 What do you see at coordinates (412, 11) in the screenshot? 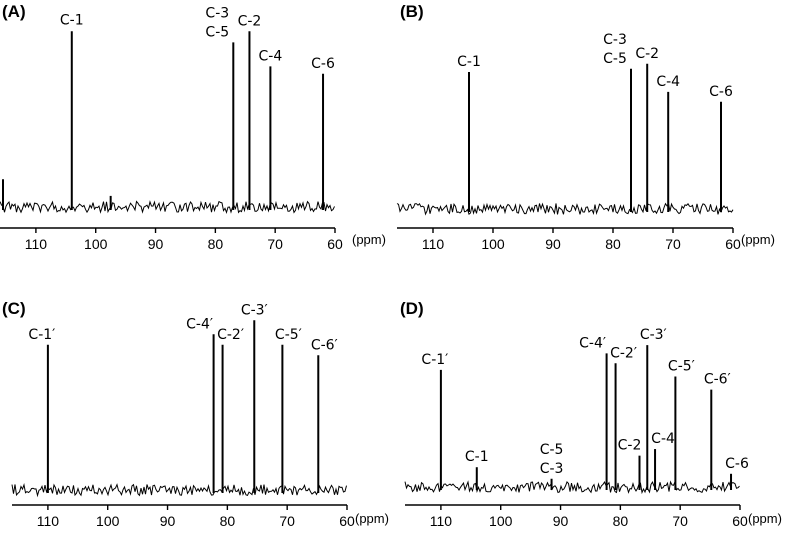
I see `panel-letter: (B)` at bounding box center [412, 11].